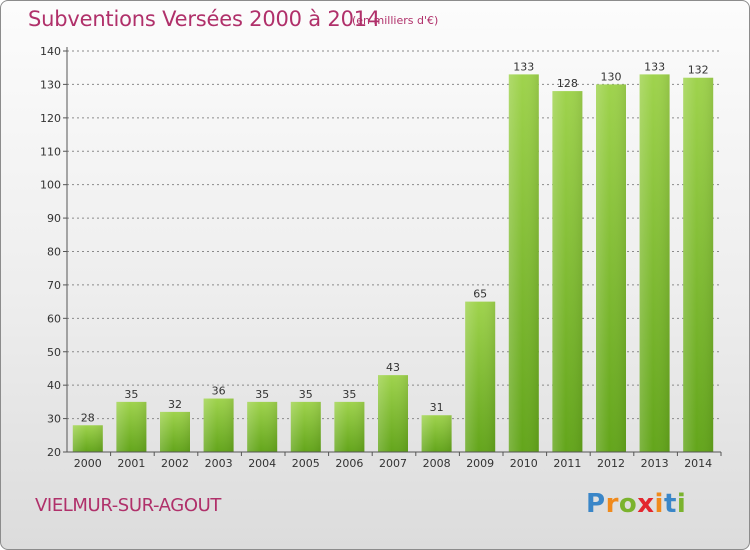  Describe the element at coordinates (567, 463) in the screenshot. I see `x-tick-label: 2011` at that location.